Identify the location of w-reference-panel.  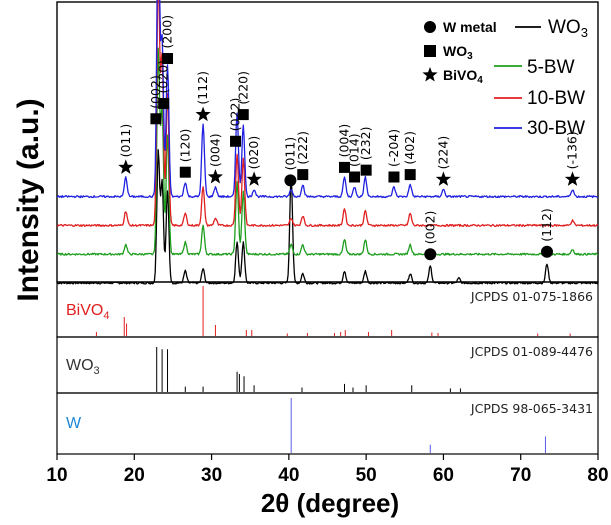
(327, 423).